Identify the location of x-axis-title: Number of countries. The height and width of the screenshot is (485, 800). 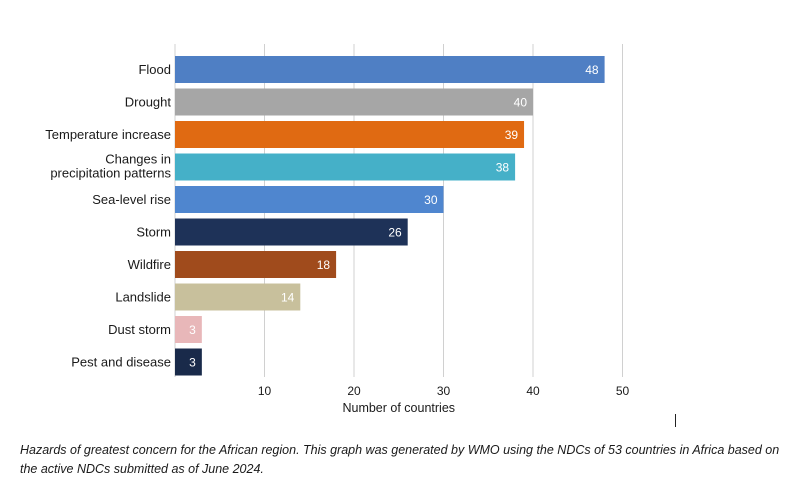
(398, 408).